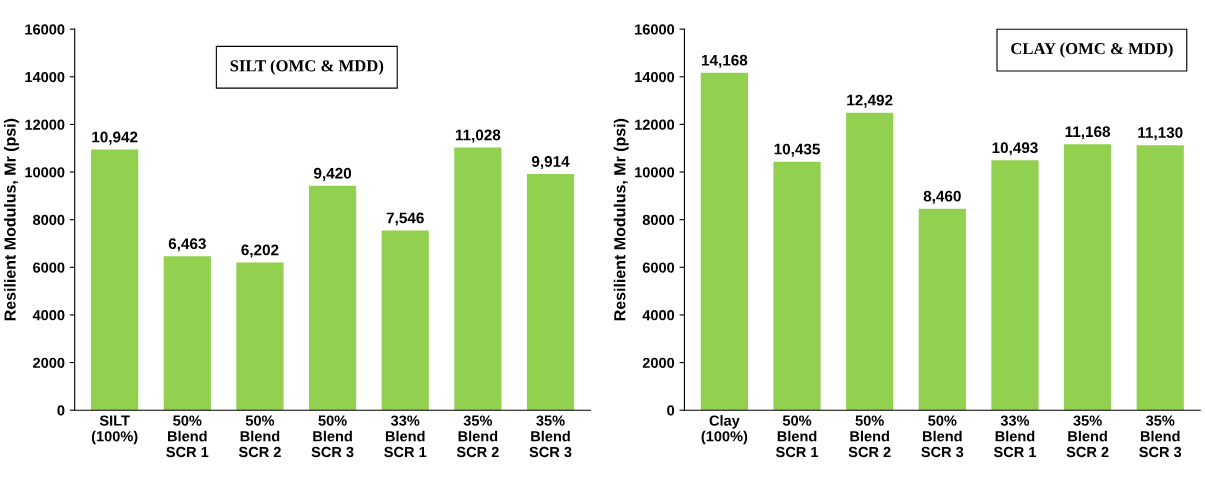  I want to click on text: CLAY (OMC & MDD), so click(1092, 50).